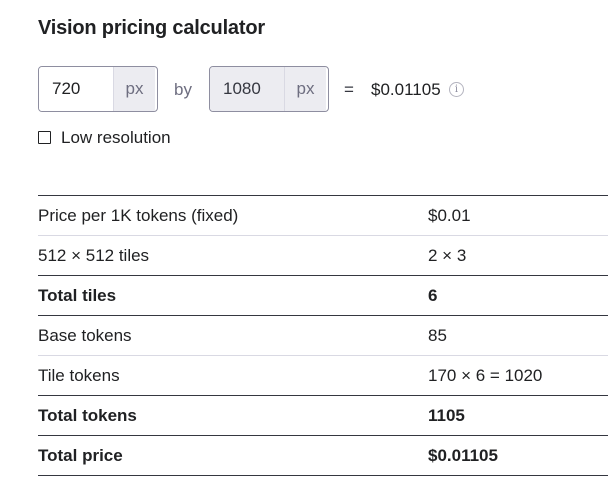 The height and width of the screenshot is (494, 608). I want to click on table-row: Tile tokens 170 × 6 = 1020, so click(323, 375).